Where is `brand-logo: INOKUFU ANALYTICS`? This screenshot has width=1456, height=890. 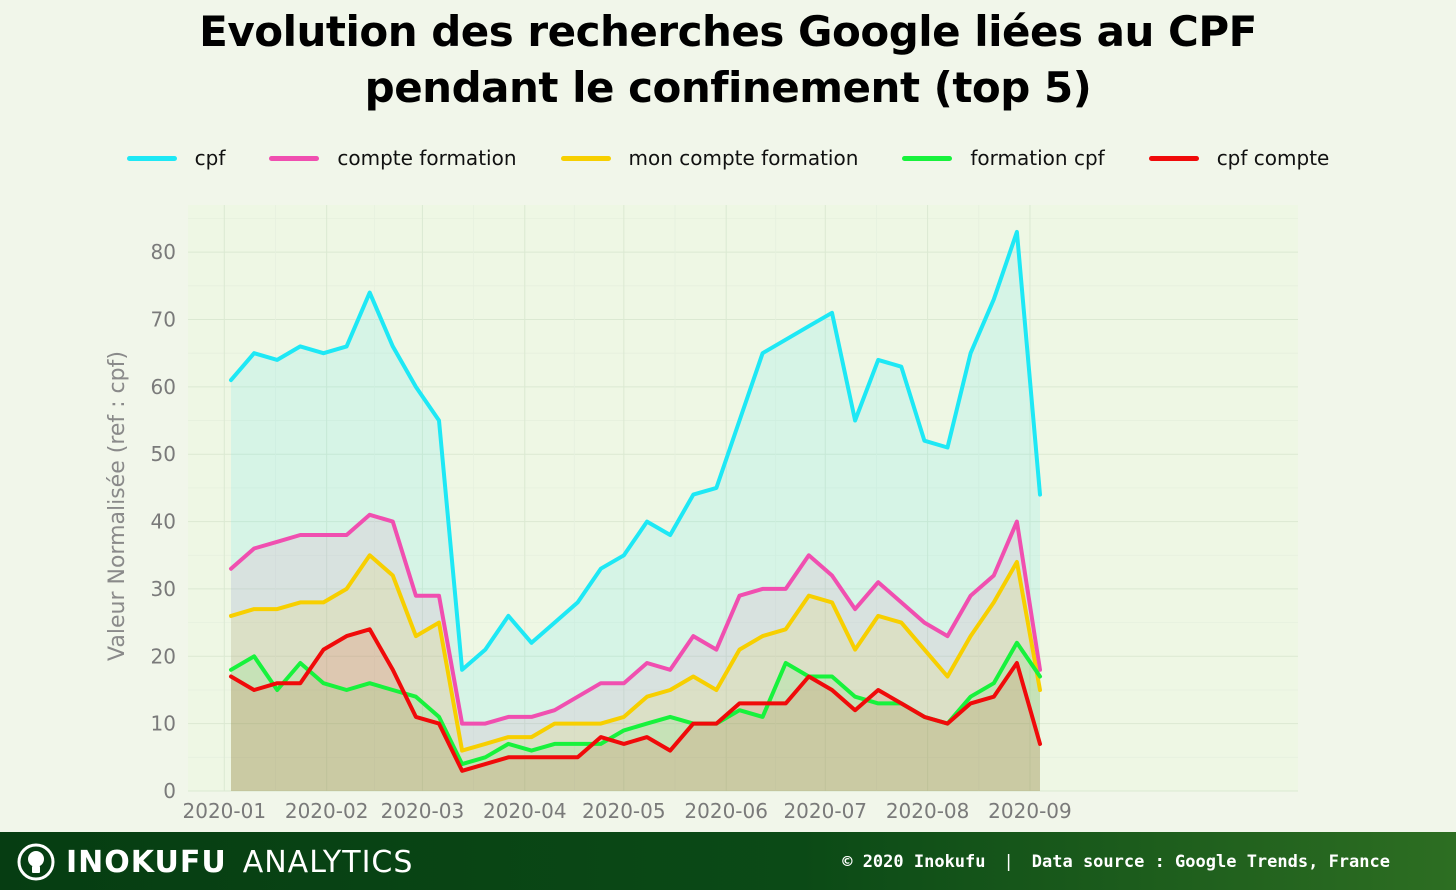
brand-logo: INOKUFU ANALYTICS is located at coordinates (214, 862).